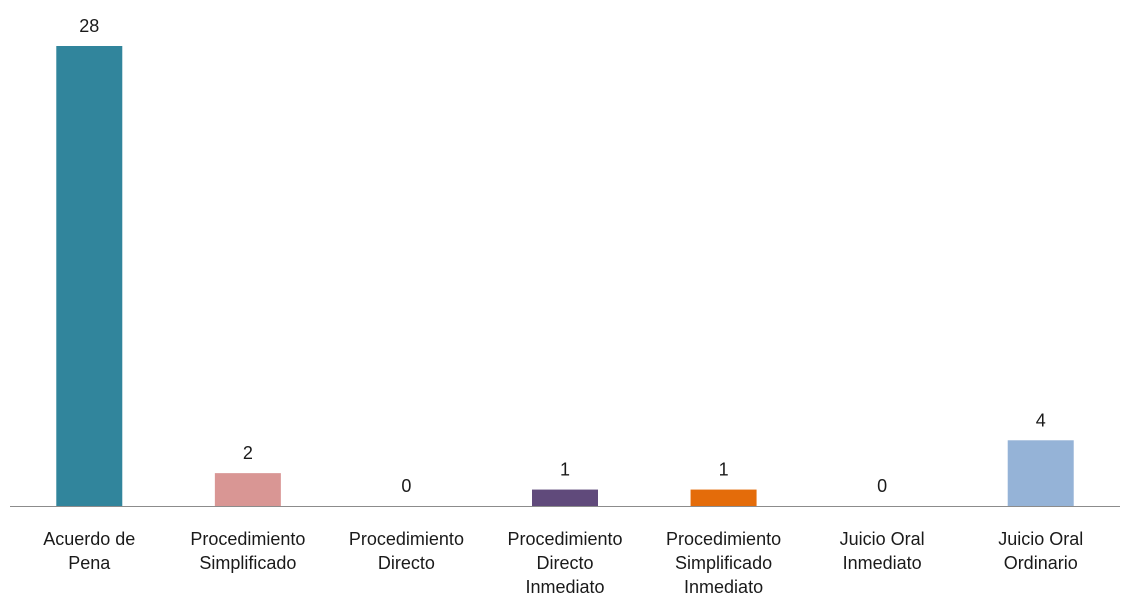  I want to click on data-label-7: 4, so click(1041, 420).